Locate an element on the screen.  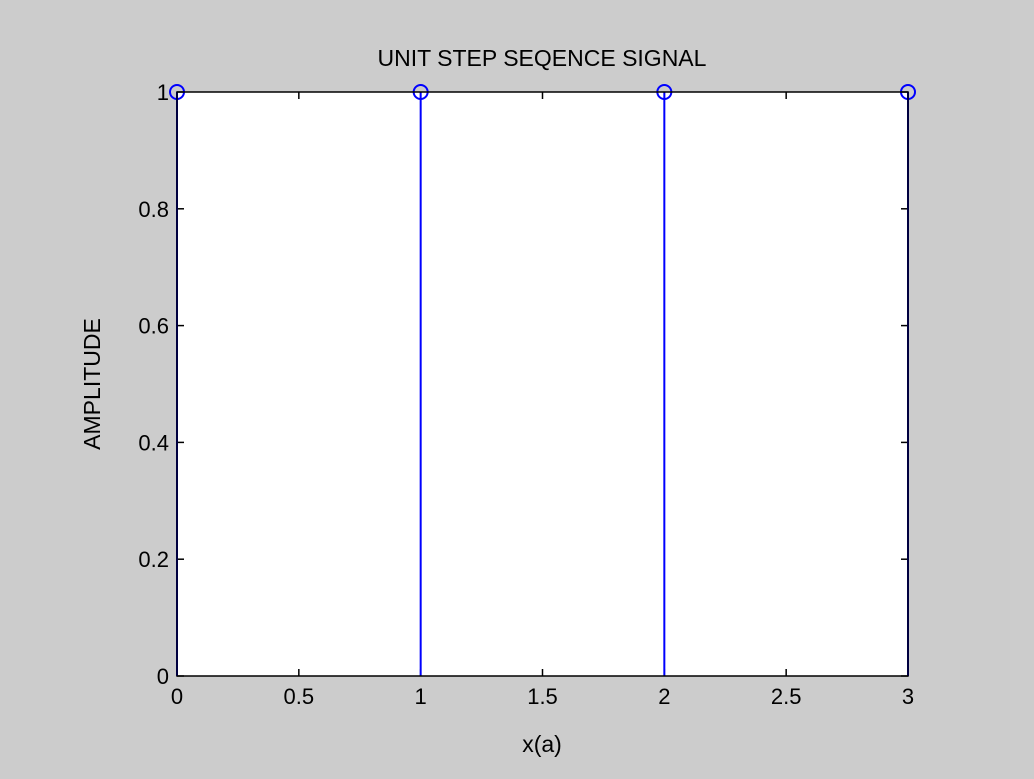
y-tick-label: 0.4 is located at coordinates (153, 442).